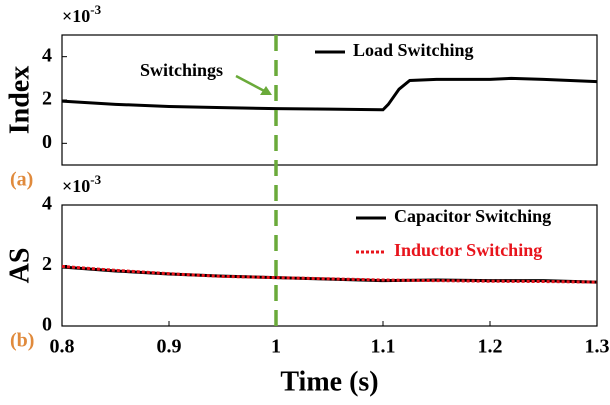 The image size is (610, 405). Describe the element at coordinates (62, 347) in the screenshot. I see `x-tick-label: 0.8` at that location.